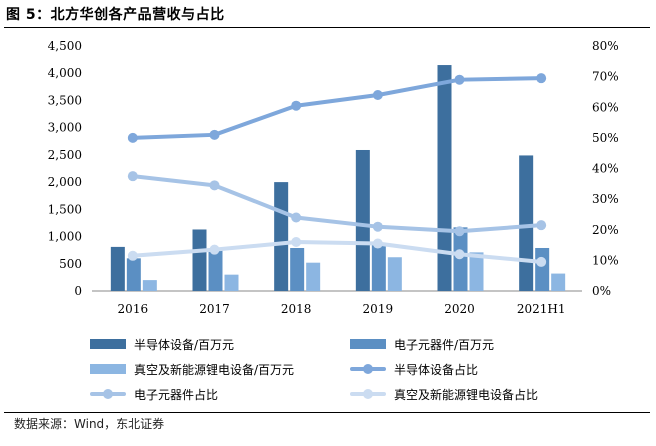 This screenshot has width=656, height=446. What do you see at coordinates (605, 199) in the screenshot?
I see `right-axis-tick-label: 30%` at bounding box center [605, 199].